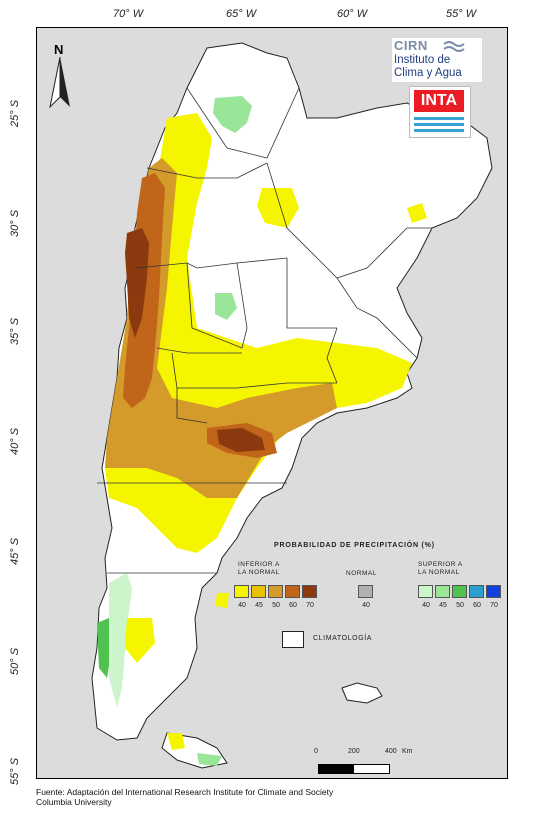 The image size is (539, 814). Describe the element at coordinates (293, 639) in the screenshot. I see `climatology-swatch` at that location.